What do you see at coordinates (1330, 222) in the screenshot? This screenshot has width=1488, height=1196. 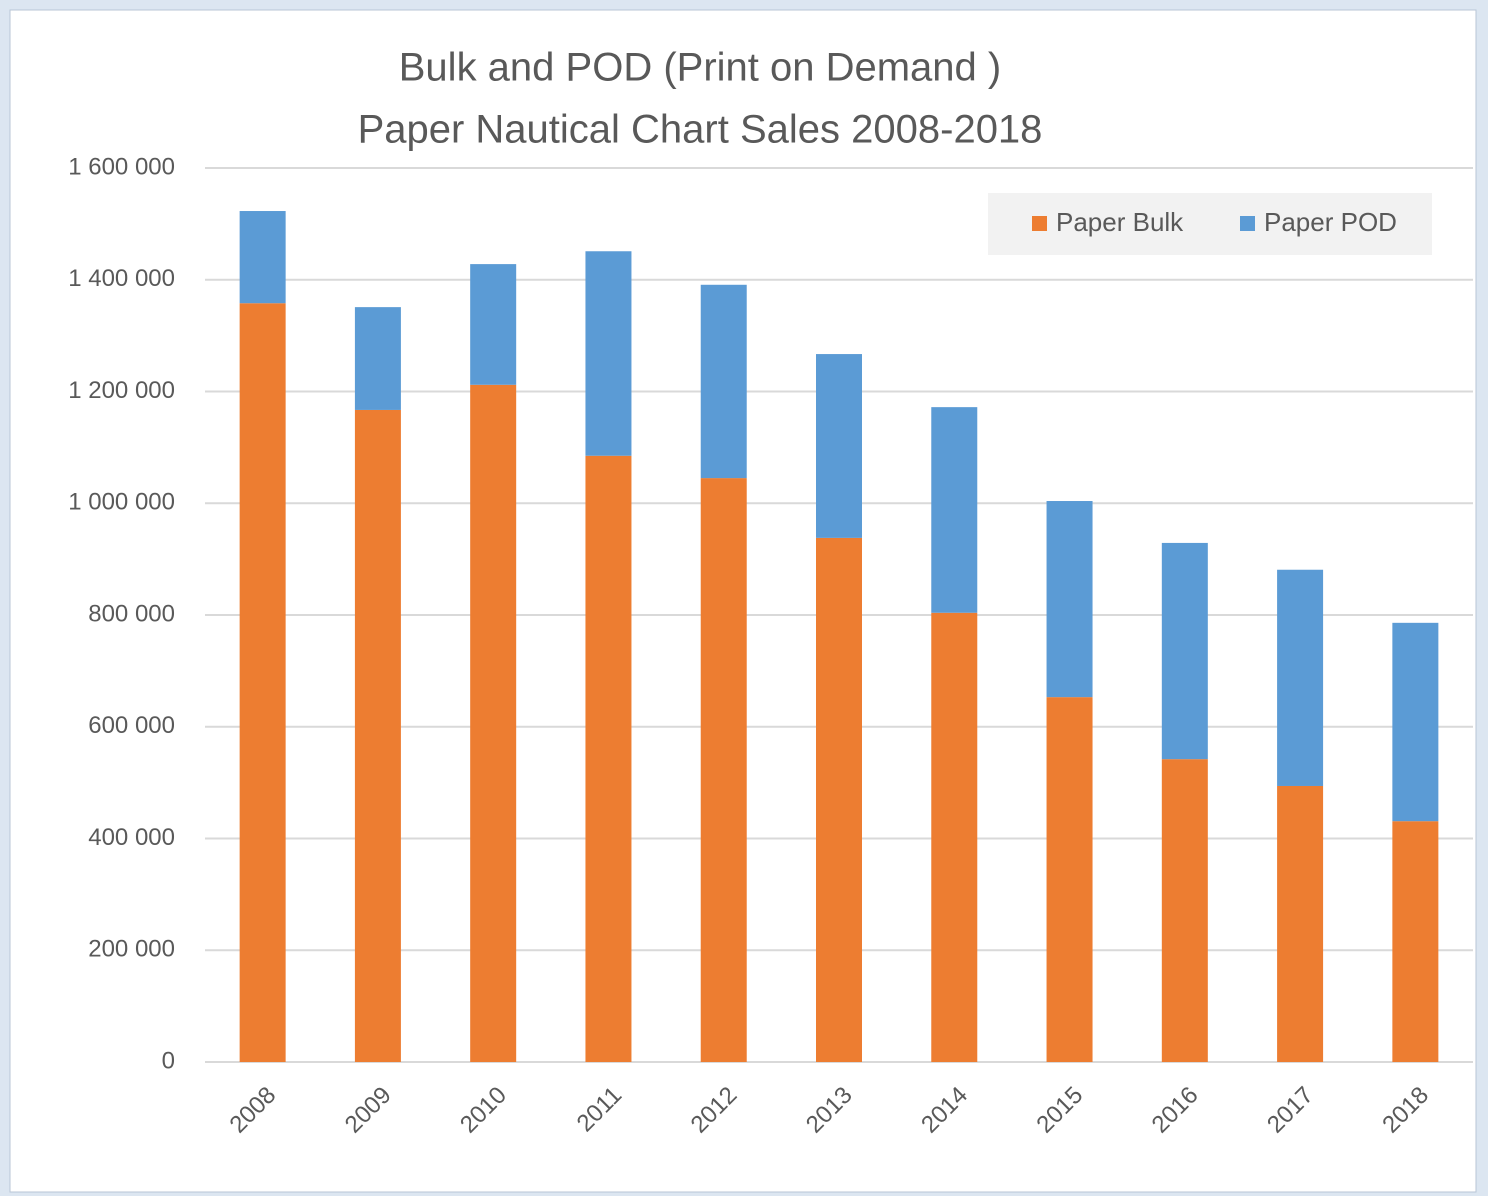 I see `legend-label: Paper POD` at bounding box center [1330, 222].